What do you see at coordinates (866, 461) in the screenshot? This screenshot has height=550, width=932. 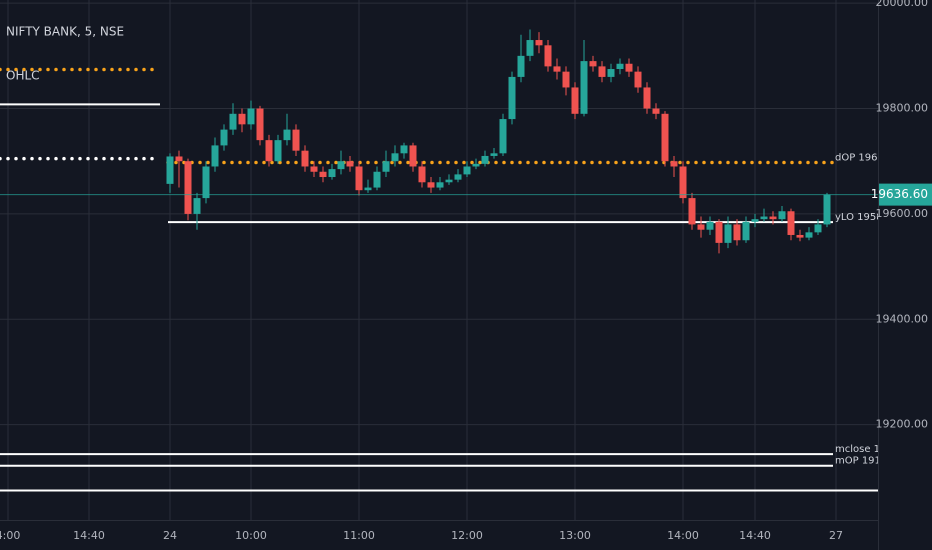 I see `level-label: mOP 19122.` at bounding box center [866, 461].